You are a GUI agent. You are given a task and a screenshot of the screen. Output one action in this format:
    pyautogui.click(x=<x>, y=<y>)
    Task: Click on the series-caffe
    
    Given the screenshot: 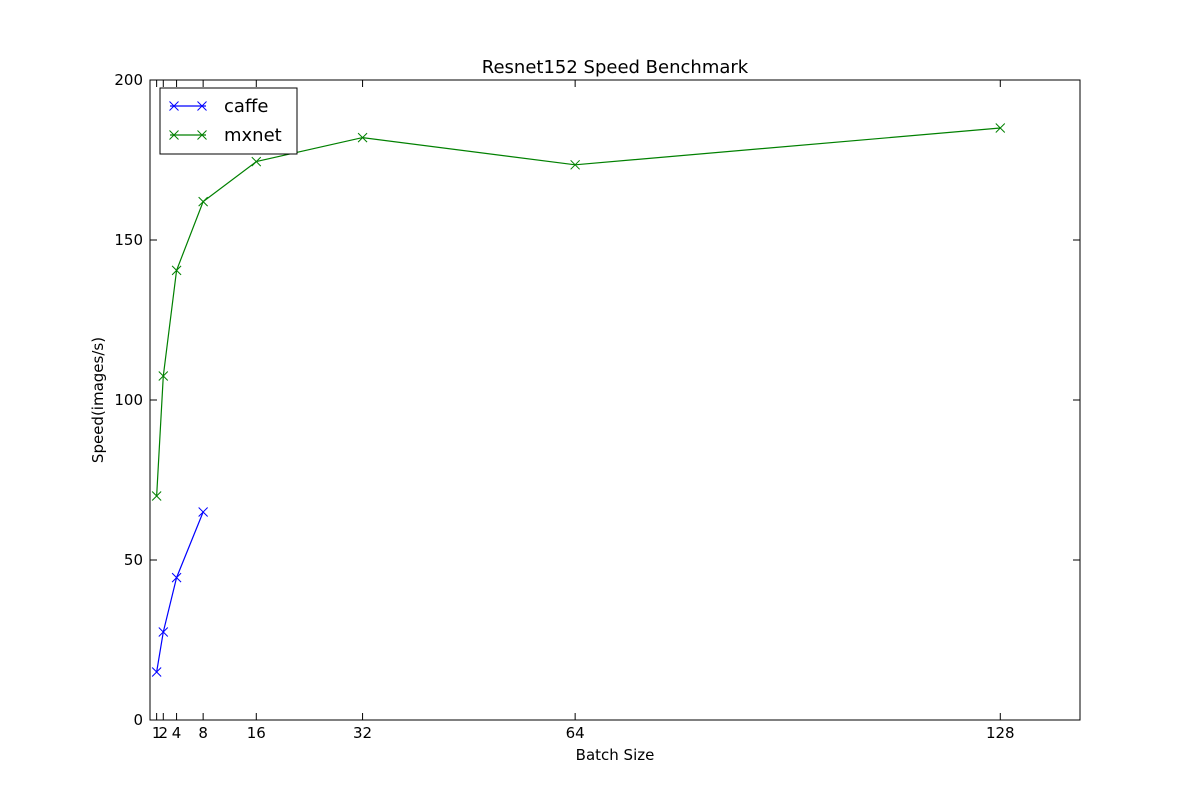 What is the action you would take?
    pyautogui.click(x=179, y=592)
    